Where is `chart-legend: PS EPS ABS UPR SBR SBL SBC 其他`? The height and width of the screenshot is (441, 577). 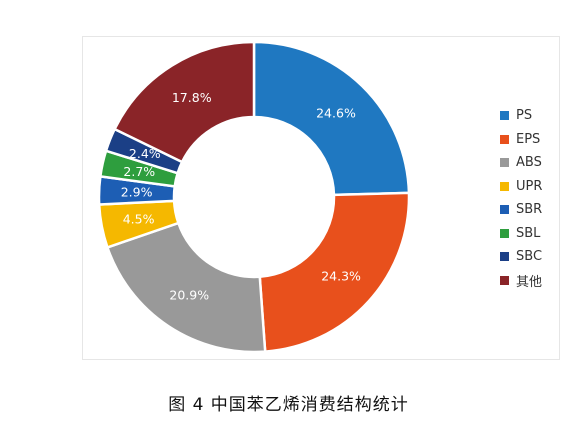 chart-legend: PS EPS ABS UPR SBR SBL SBC 其他 is located at coordinates (521, 198).